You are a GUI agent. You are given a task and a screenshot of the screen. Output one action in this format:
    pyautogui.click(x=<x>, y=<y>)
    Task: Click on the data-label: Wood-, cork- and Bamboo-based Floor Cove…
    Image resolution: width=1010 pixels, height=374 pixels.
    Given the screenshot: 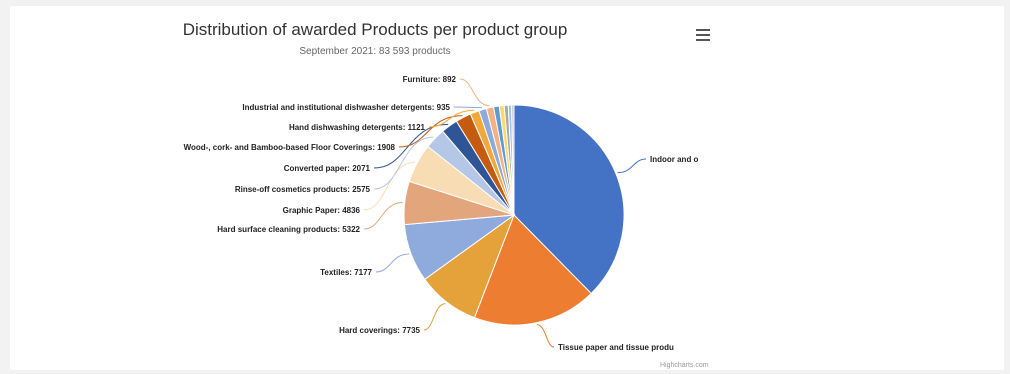 What is the action you would take?
    pyautogui.click(x=290, y=147)
    